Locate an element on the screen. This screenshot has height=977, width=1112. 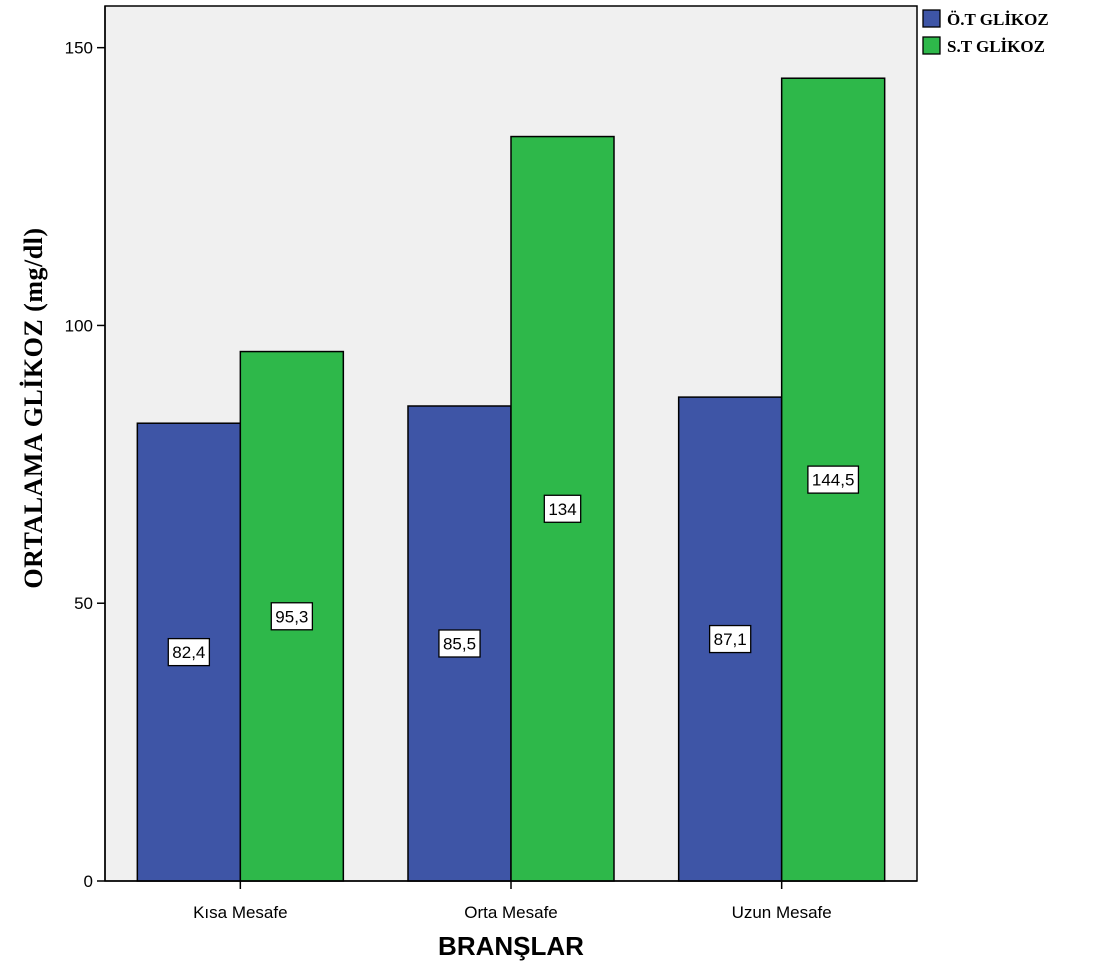
data-label: 85,5 is located at coordinates (459, 643).